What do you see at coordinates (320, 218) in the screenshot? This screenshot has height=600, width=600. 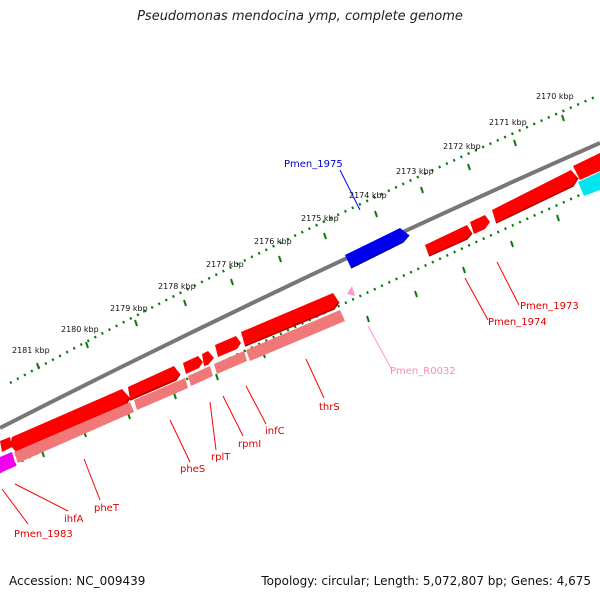 I see `tick-label-2175: 2175 kbp` at bounding box center [320, 218].